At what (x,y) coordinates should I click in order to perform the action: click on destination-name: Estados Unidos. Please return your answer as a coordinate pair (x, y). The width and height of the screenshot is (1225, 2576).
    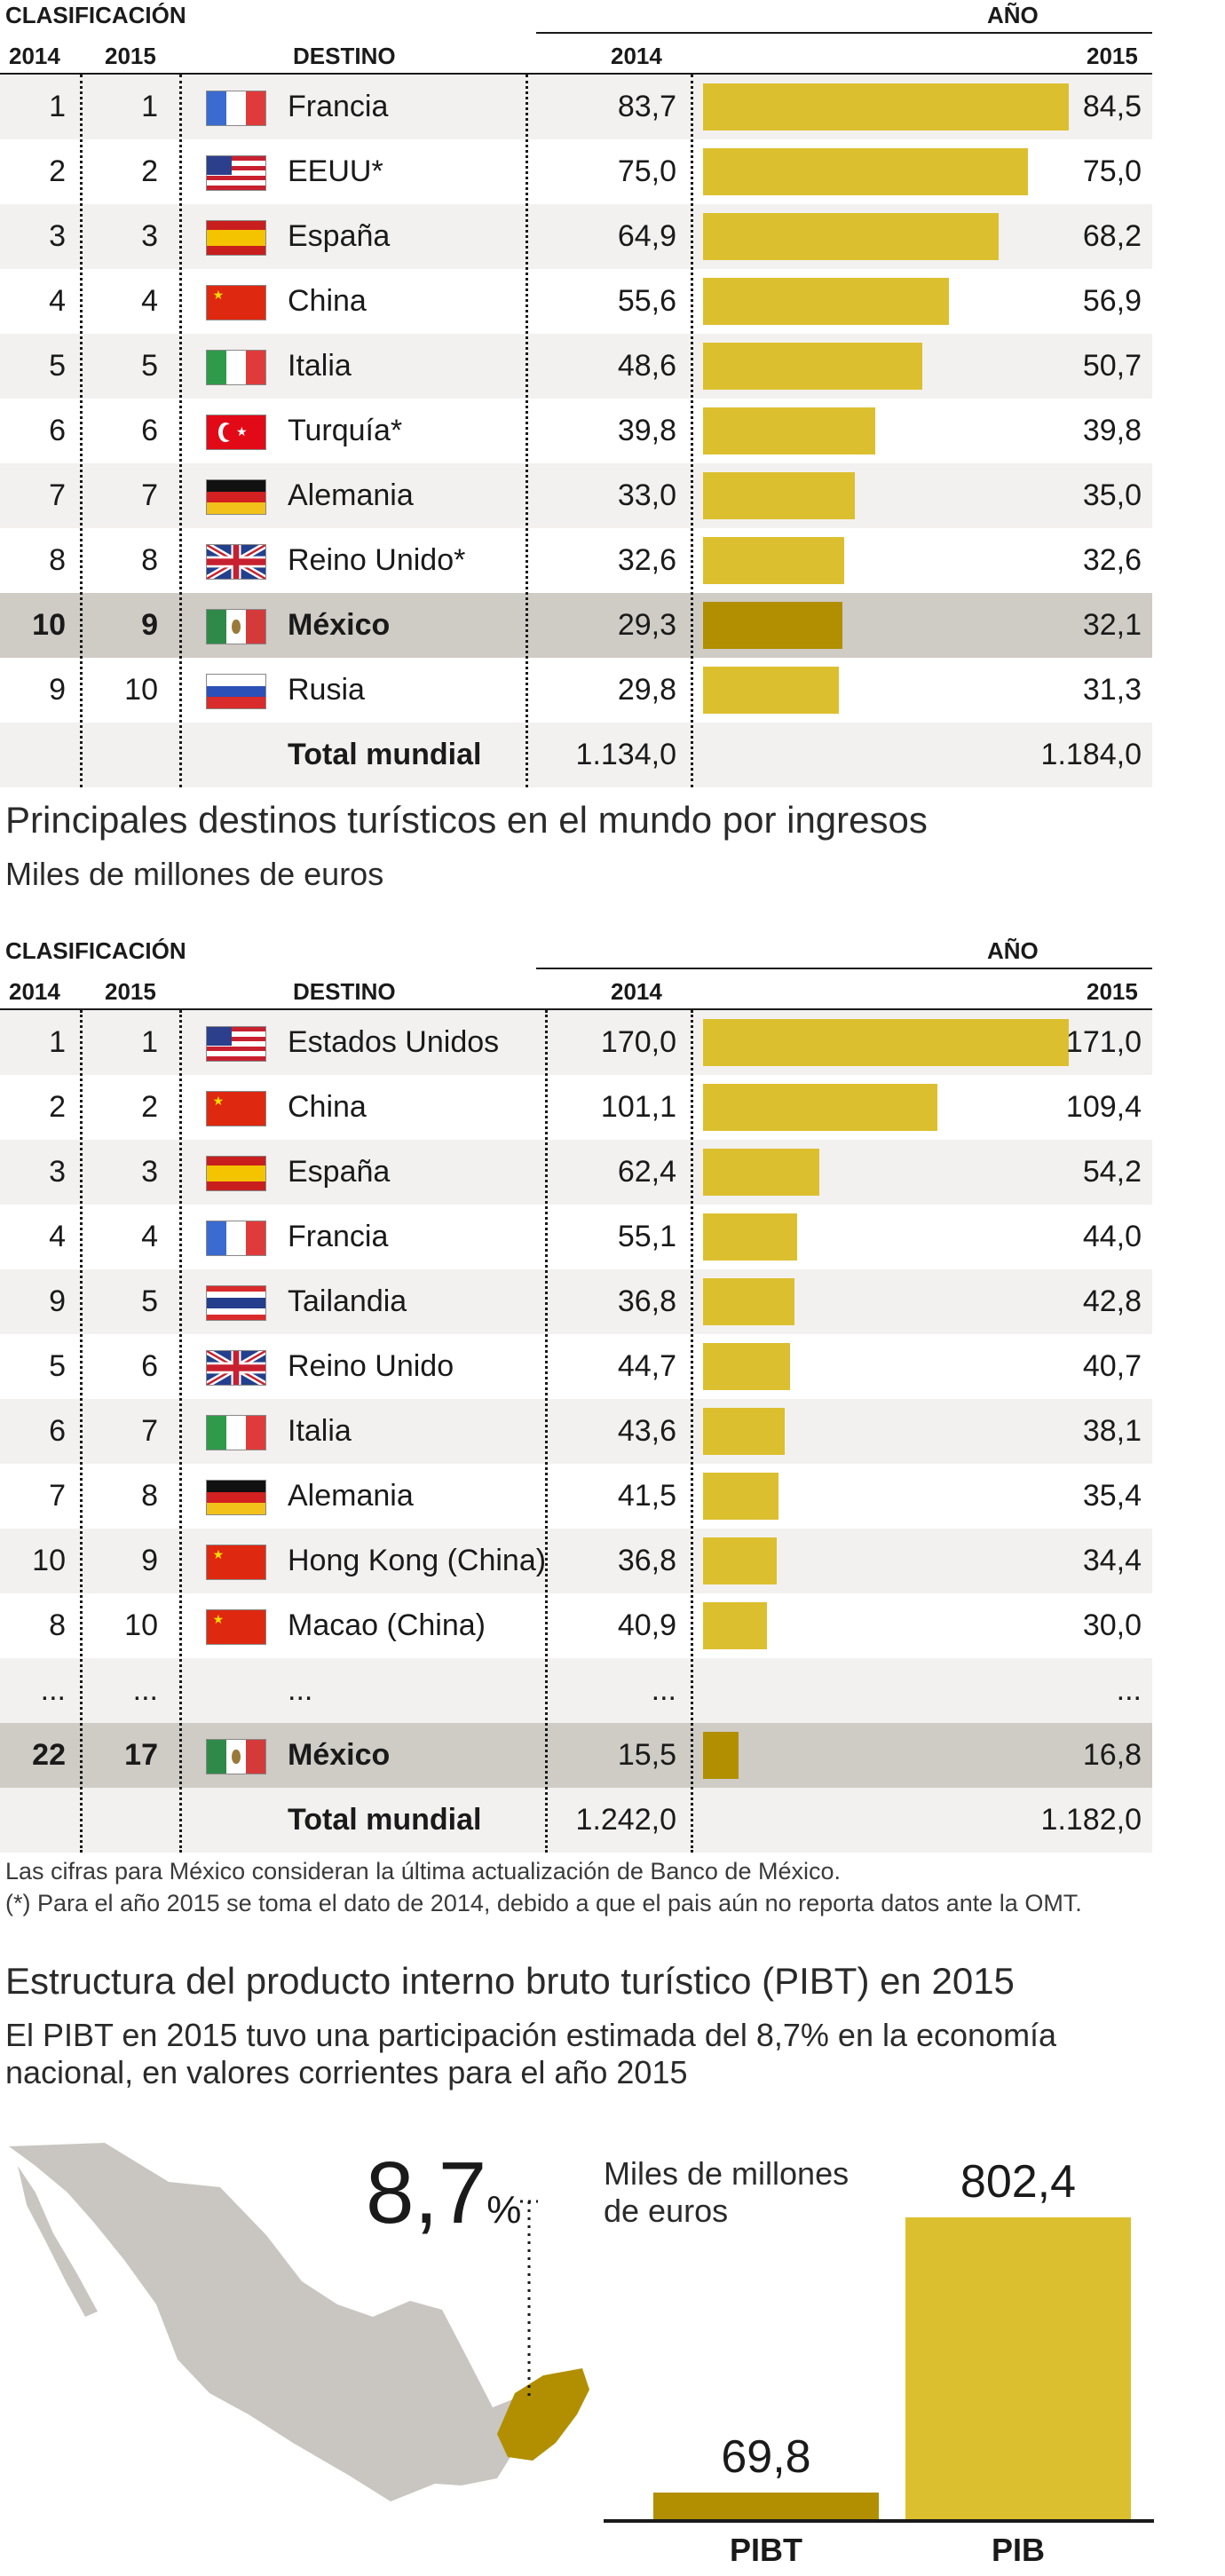
    Looking at the image, I should click on (394, 1042).